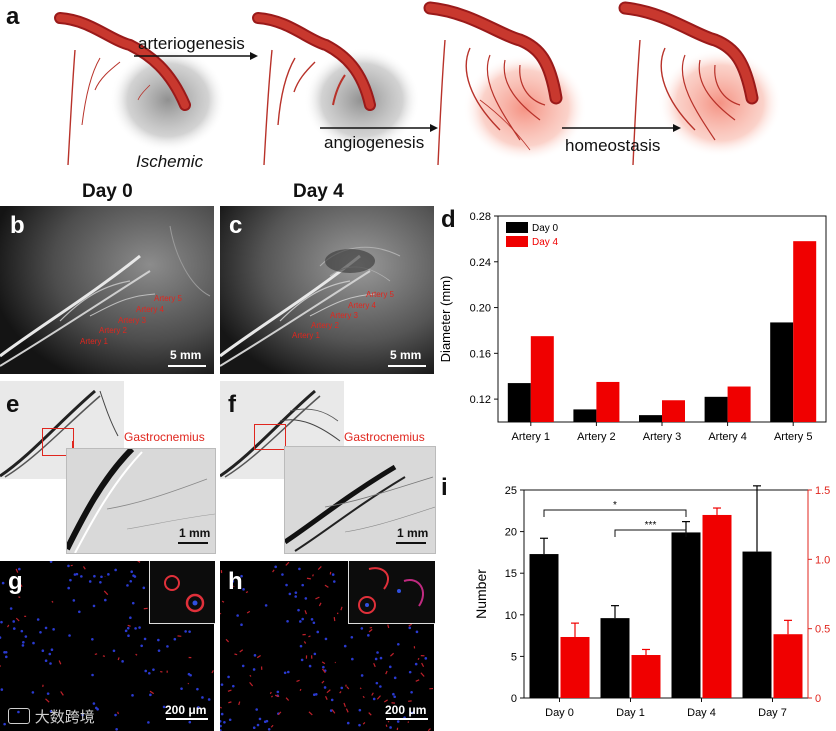  What do you see at coordinates (17, 225) in the screenshot?
I see `panel-label-b: b` at bounding box center [17, 225].